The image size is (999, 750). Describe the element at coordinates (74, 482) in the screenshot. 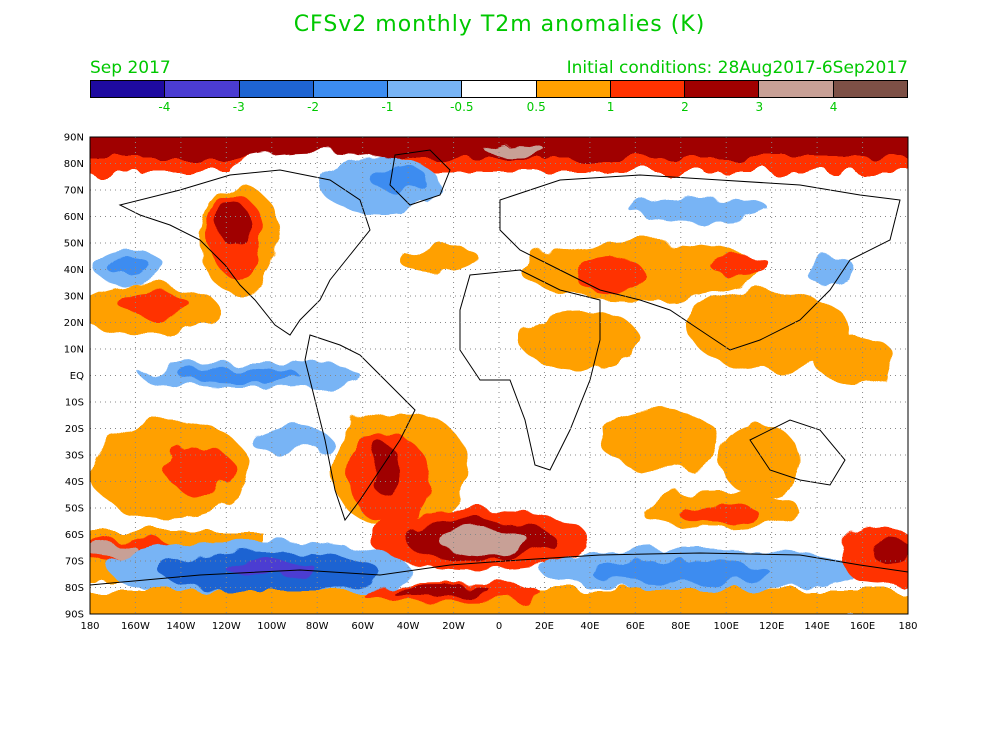

I see `latitude-label: 40S` at that location.